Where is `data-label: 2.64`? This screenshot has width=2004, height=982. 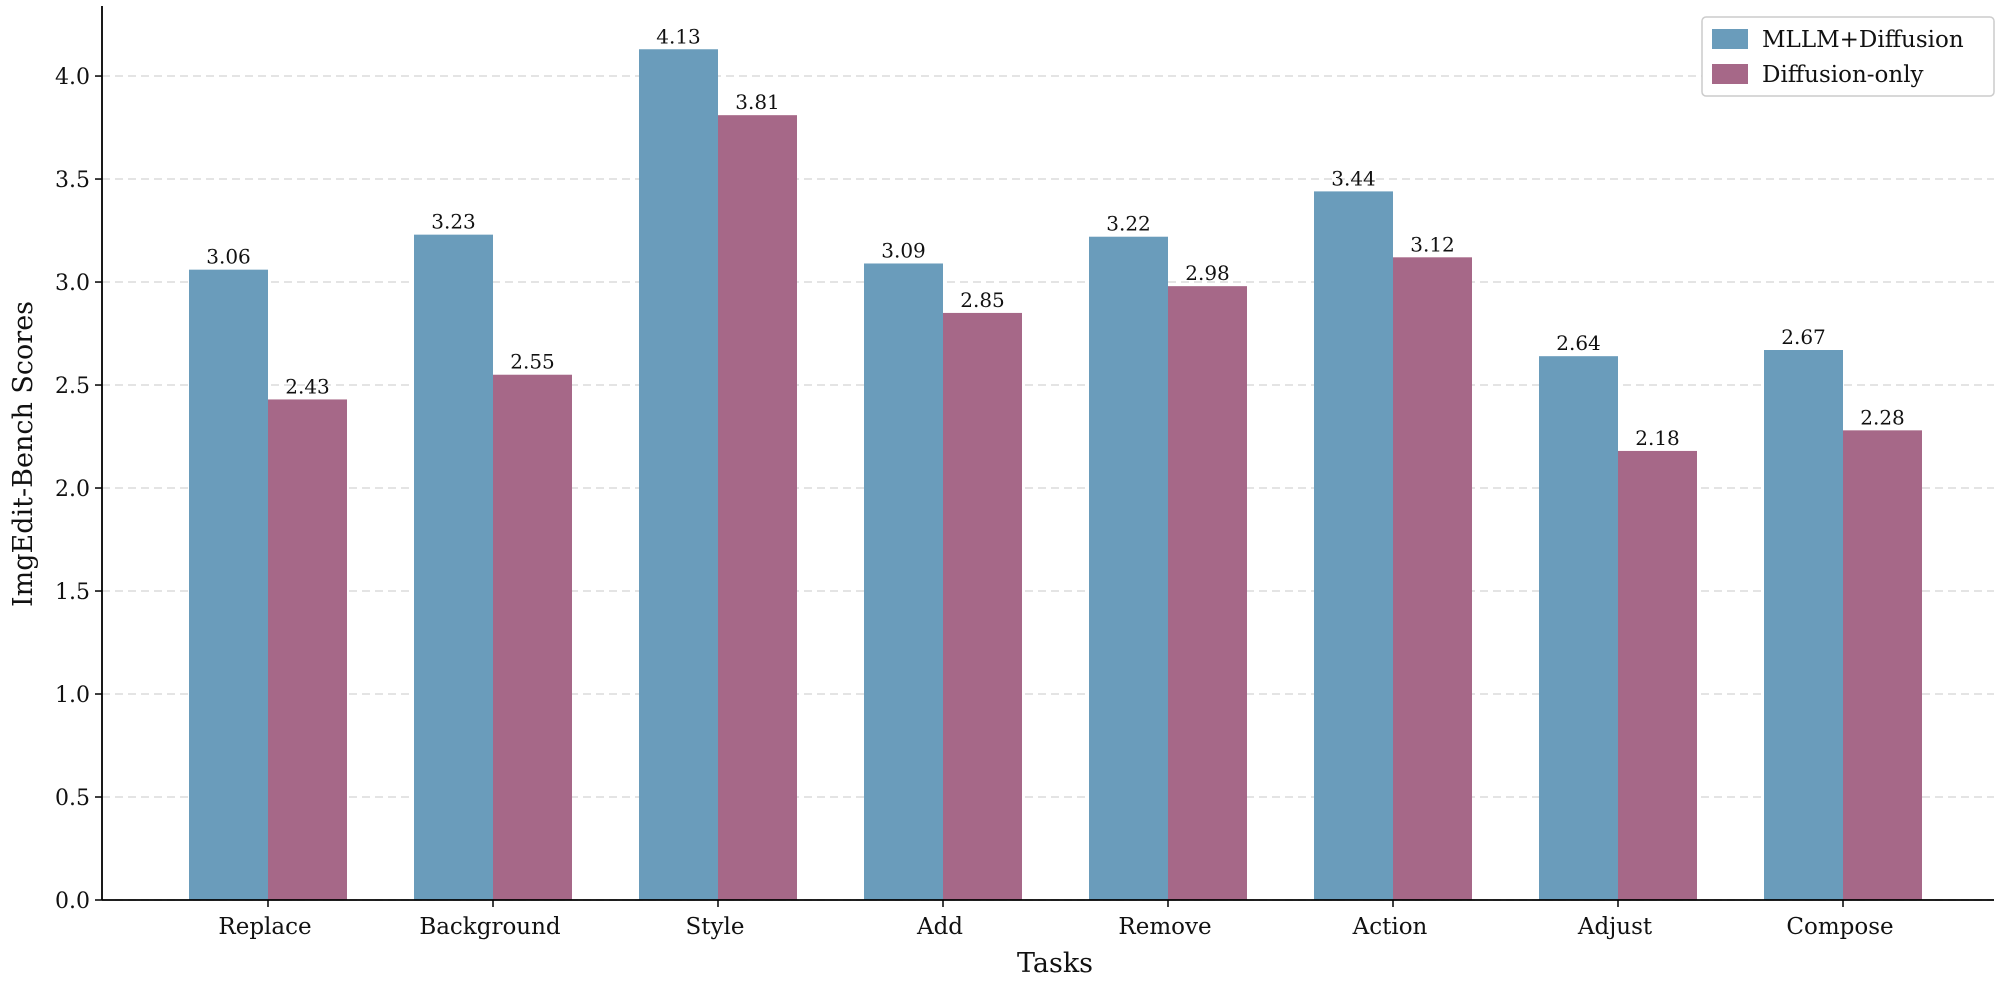 data-label: 2.64 is located at coordinates (1578, 343).